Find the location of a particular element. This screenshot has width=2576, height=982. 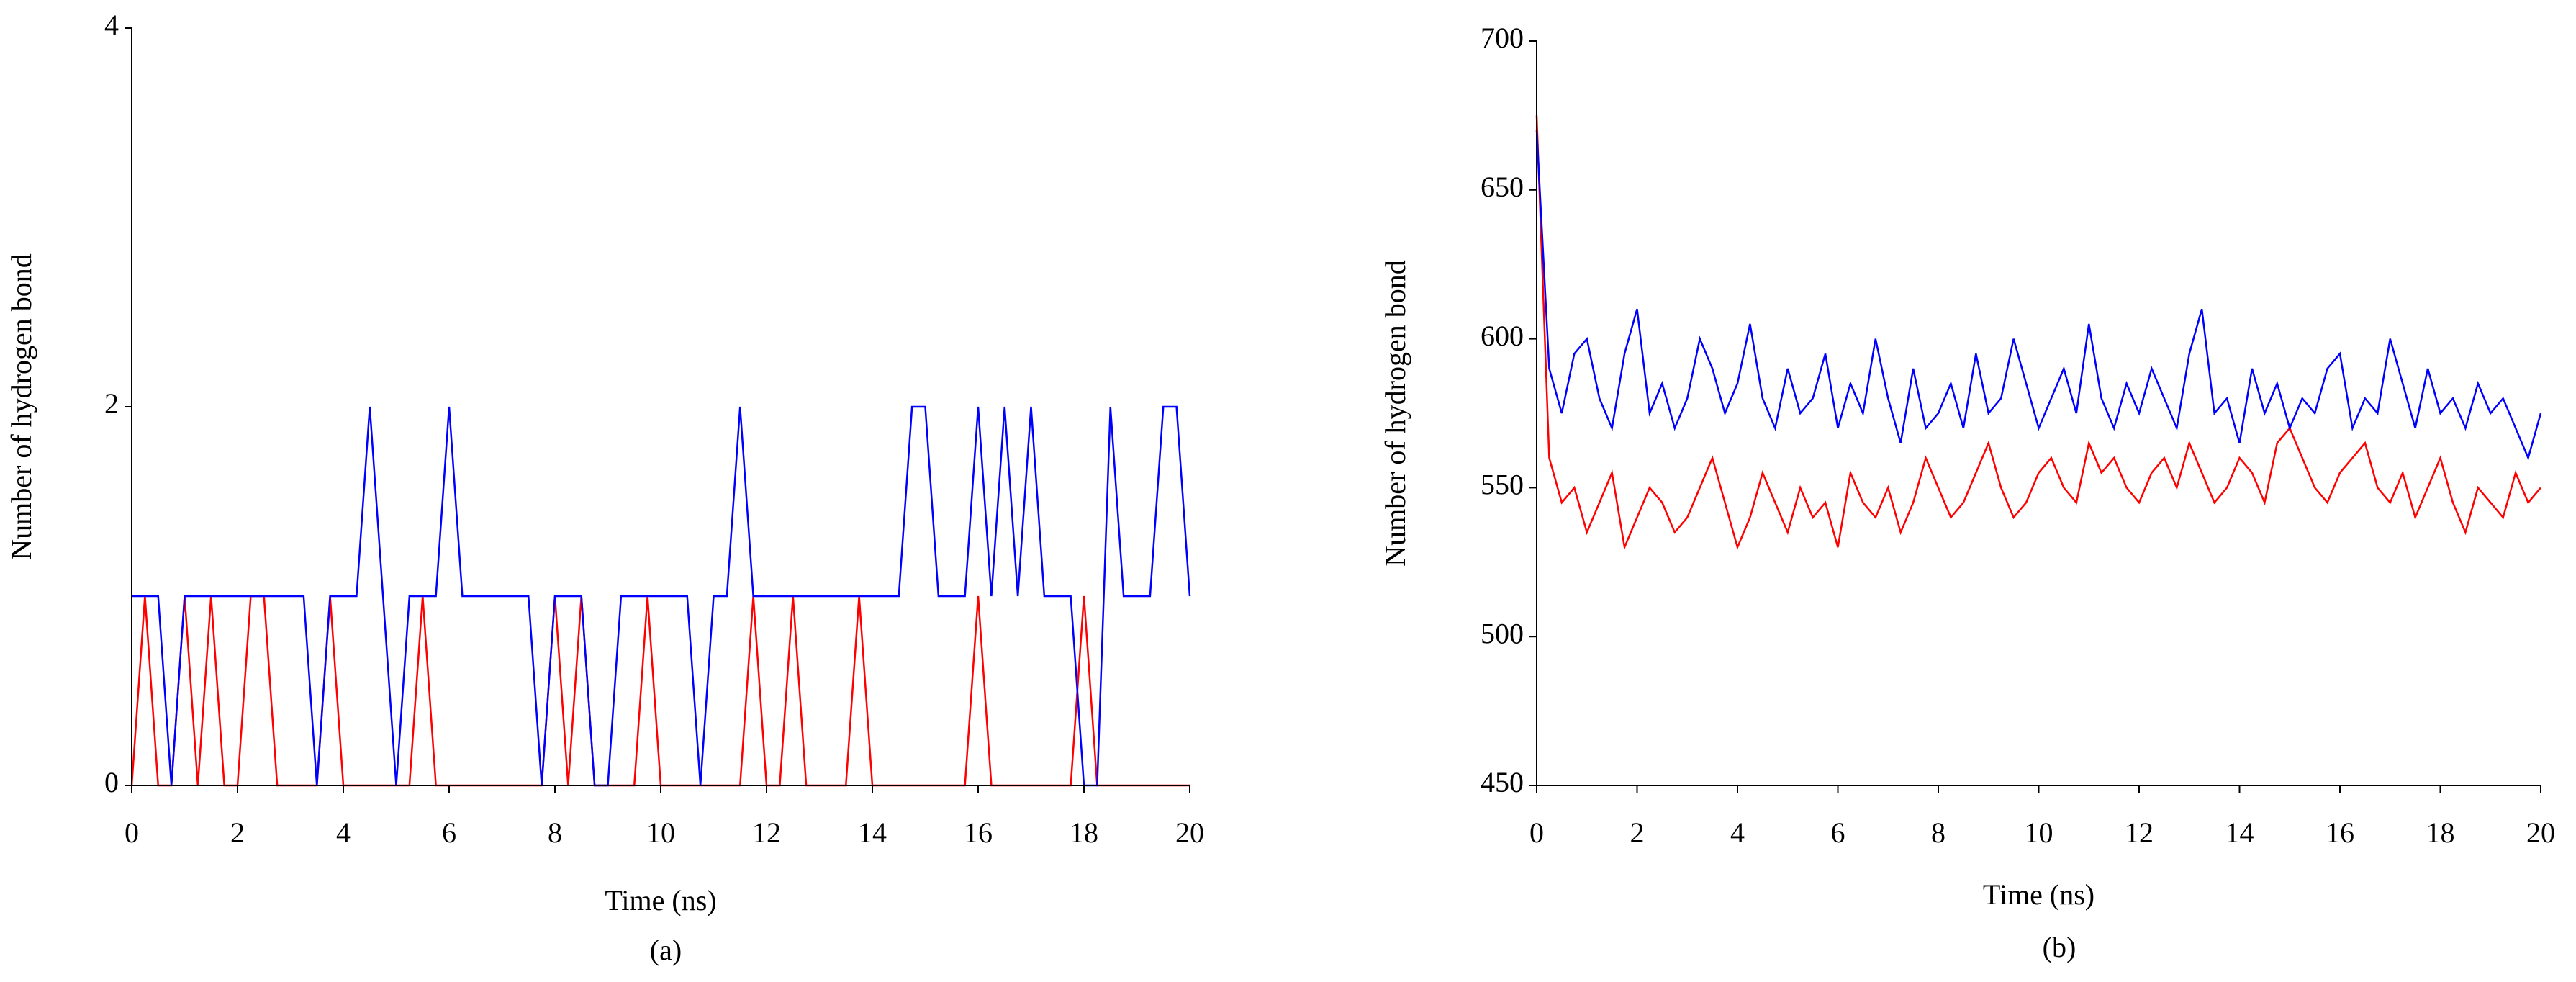

panel-label: (b) is located at coordinates (2059, 947).